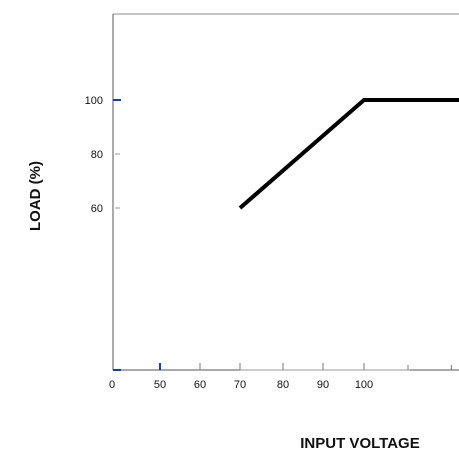 The image size is (459, 455). I want to click on series-layer, so click(348, 154).